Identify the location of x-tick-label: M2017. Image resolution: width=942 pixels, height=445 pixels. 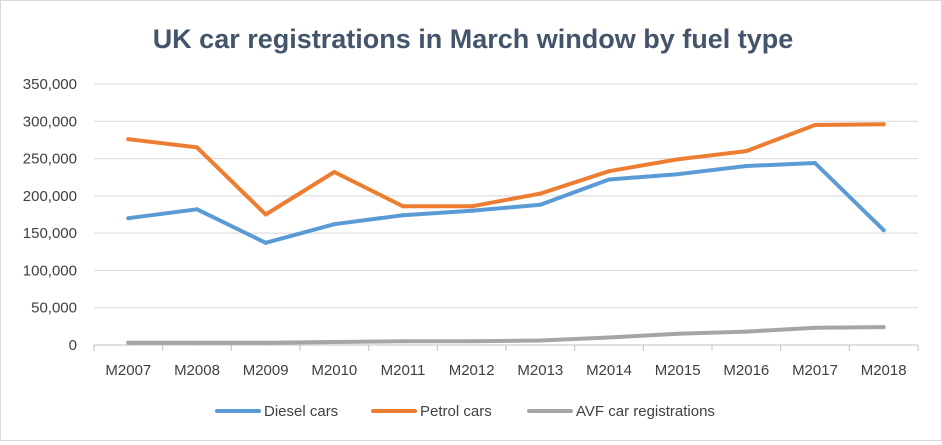
(815, 370).